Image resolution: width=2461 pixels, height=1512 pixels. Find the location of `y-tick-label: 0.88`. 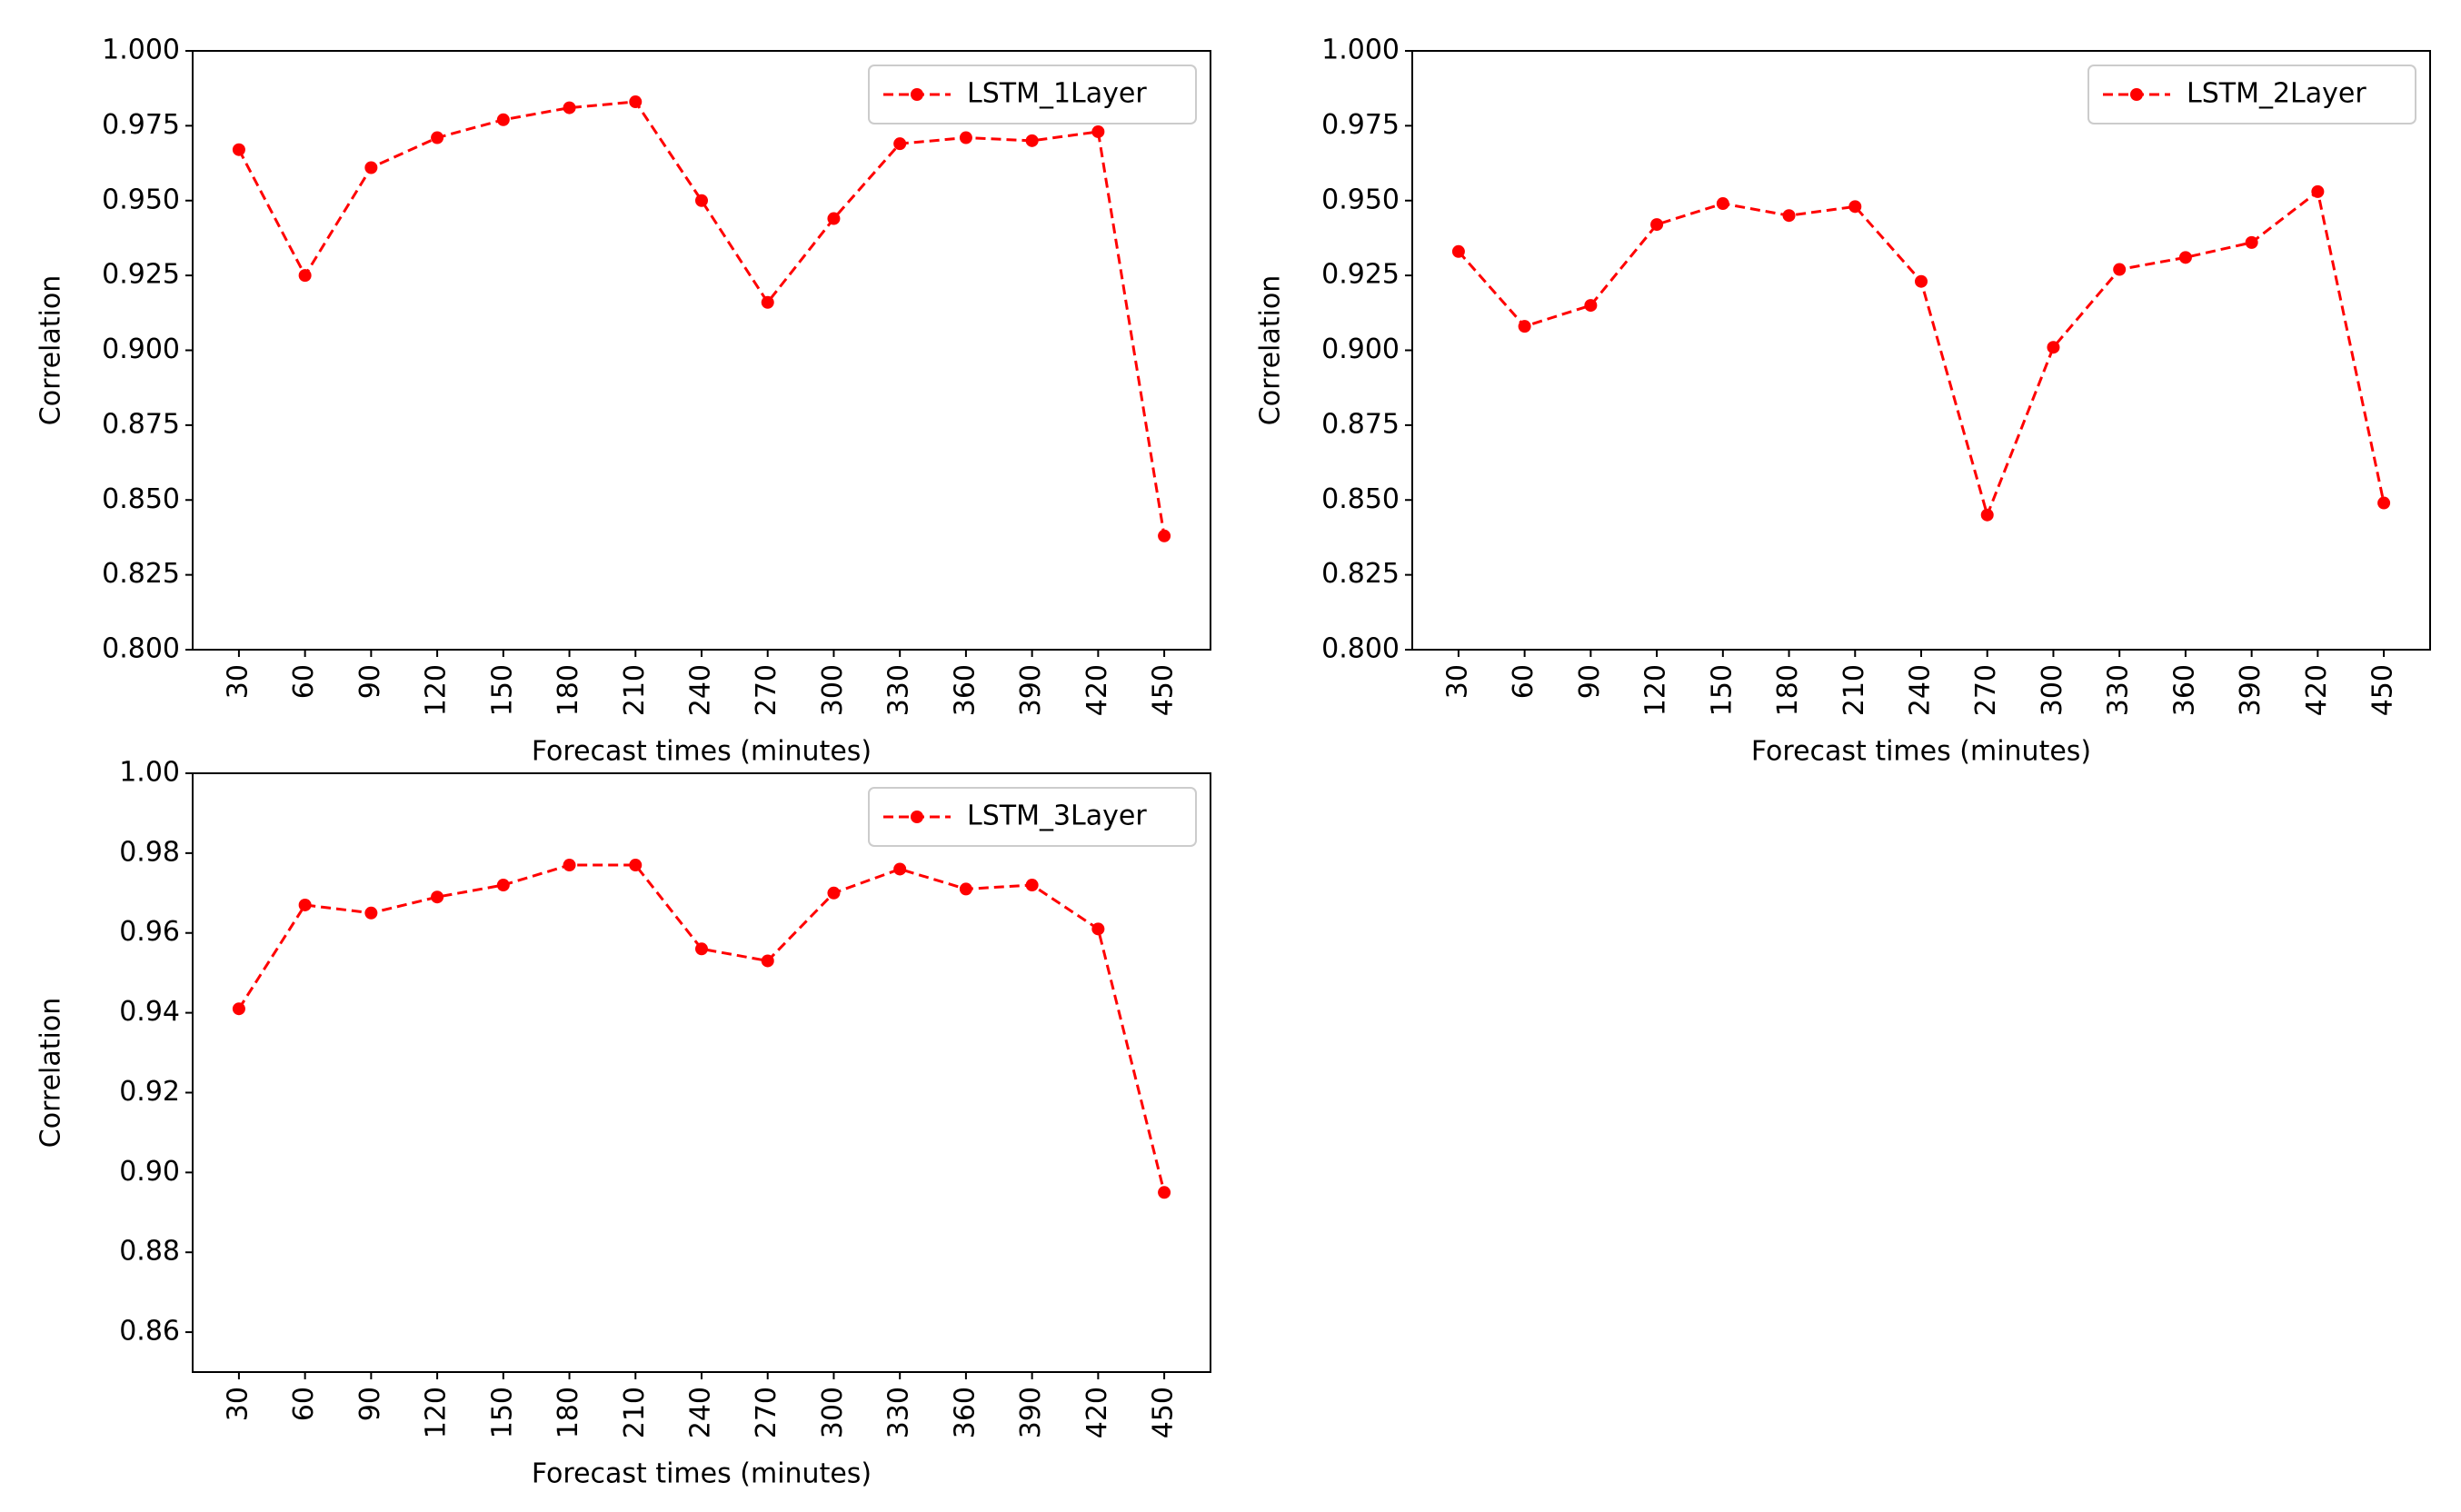

y-tick-label: 0.88 is located at coordinates (149, 1252).